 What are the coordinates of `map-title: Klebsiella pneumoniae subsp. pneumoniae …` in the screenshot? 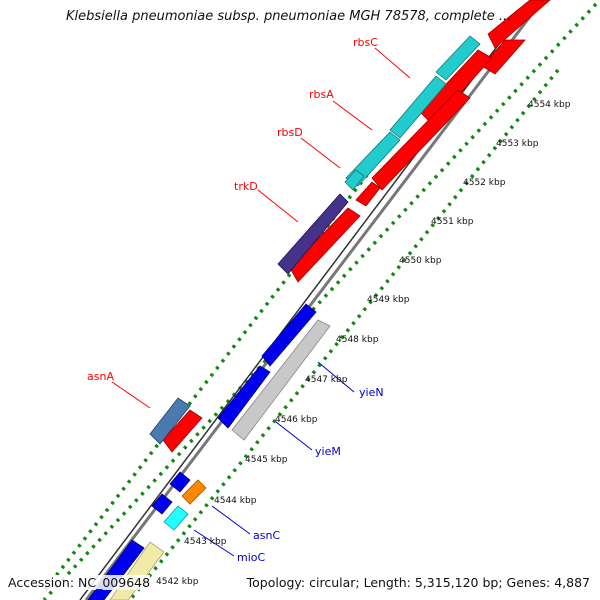 It's located at (289, 16).